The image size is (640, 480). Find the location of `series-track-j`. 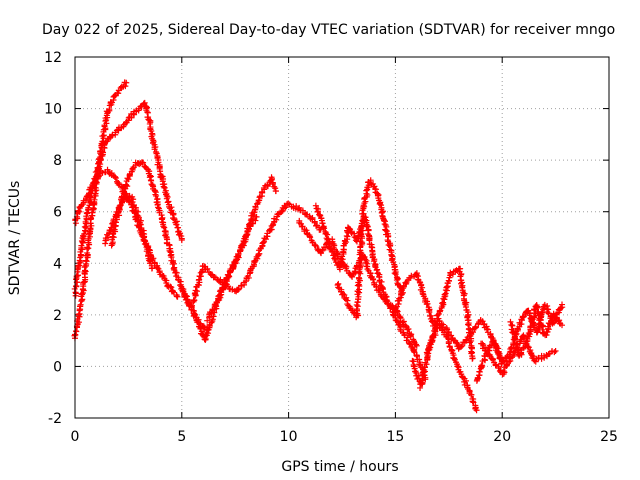

series-track-j is located at coordinates (369, 249).